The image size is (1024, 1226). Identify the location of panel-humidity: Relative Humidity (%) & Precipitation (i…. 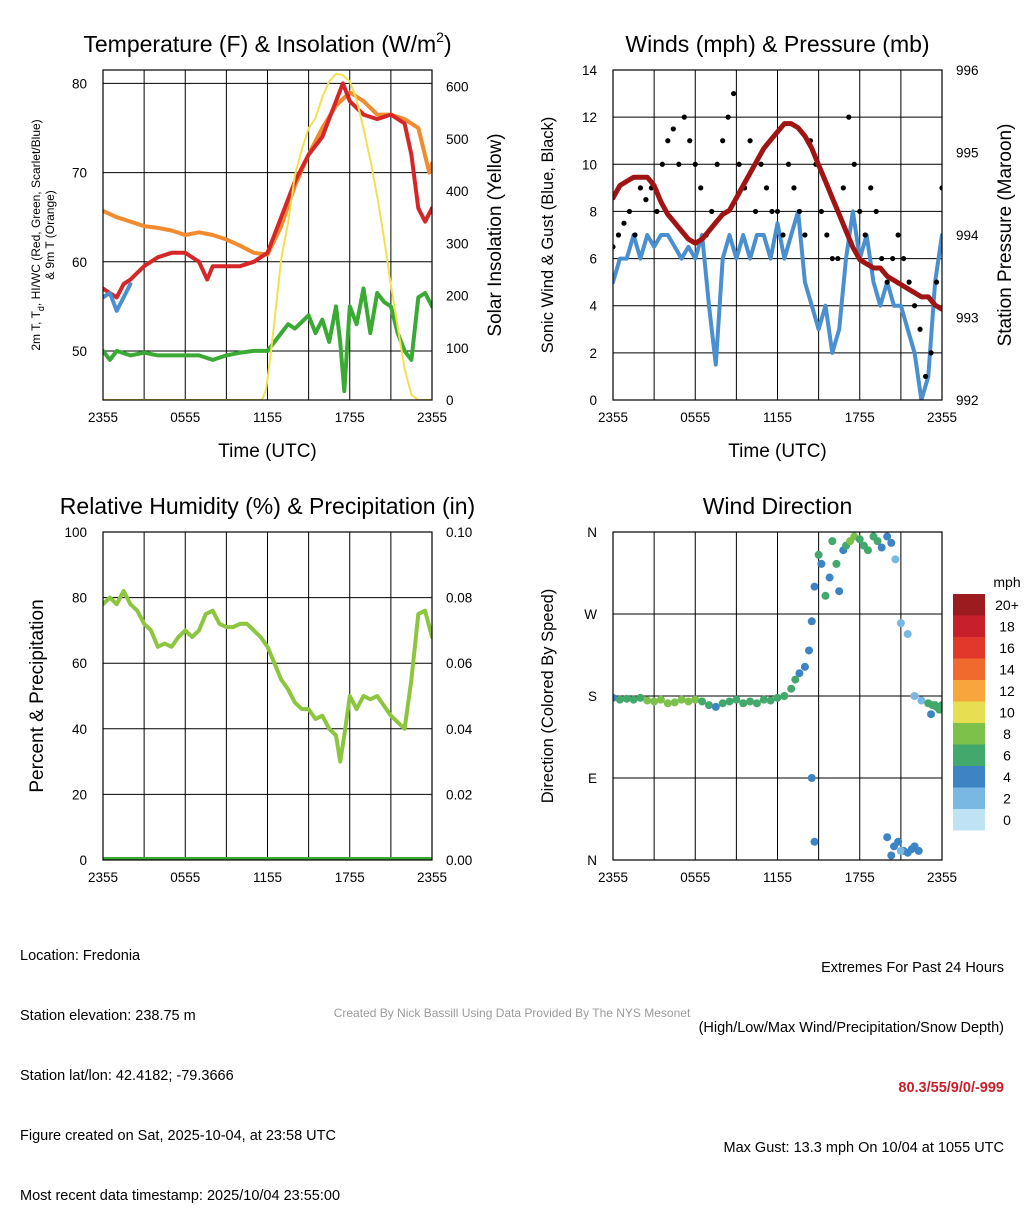
(251, 689).